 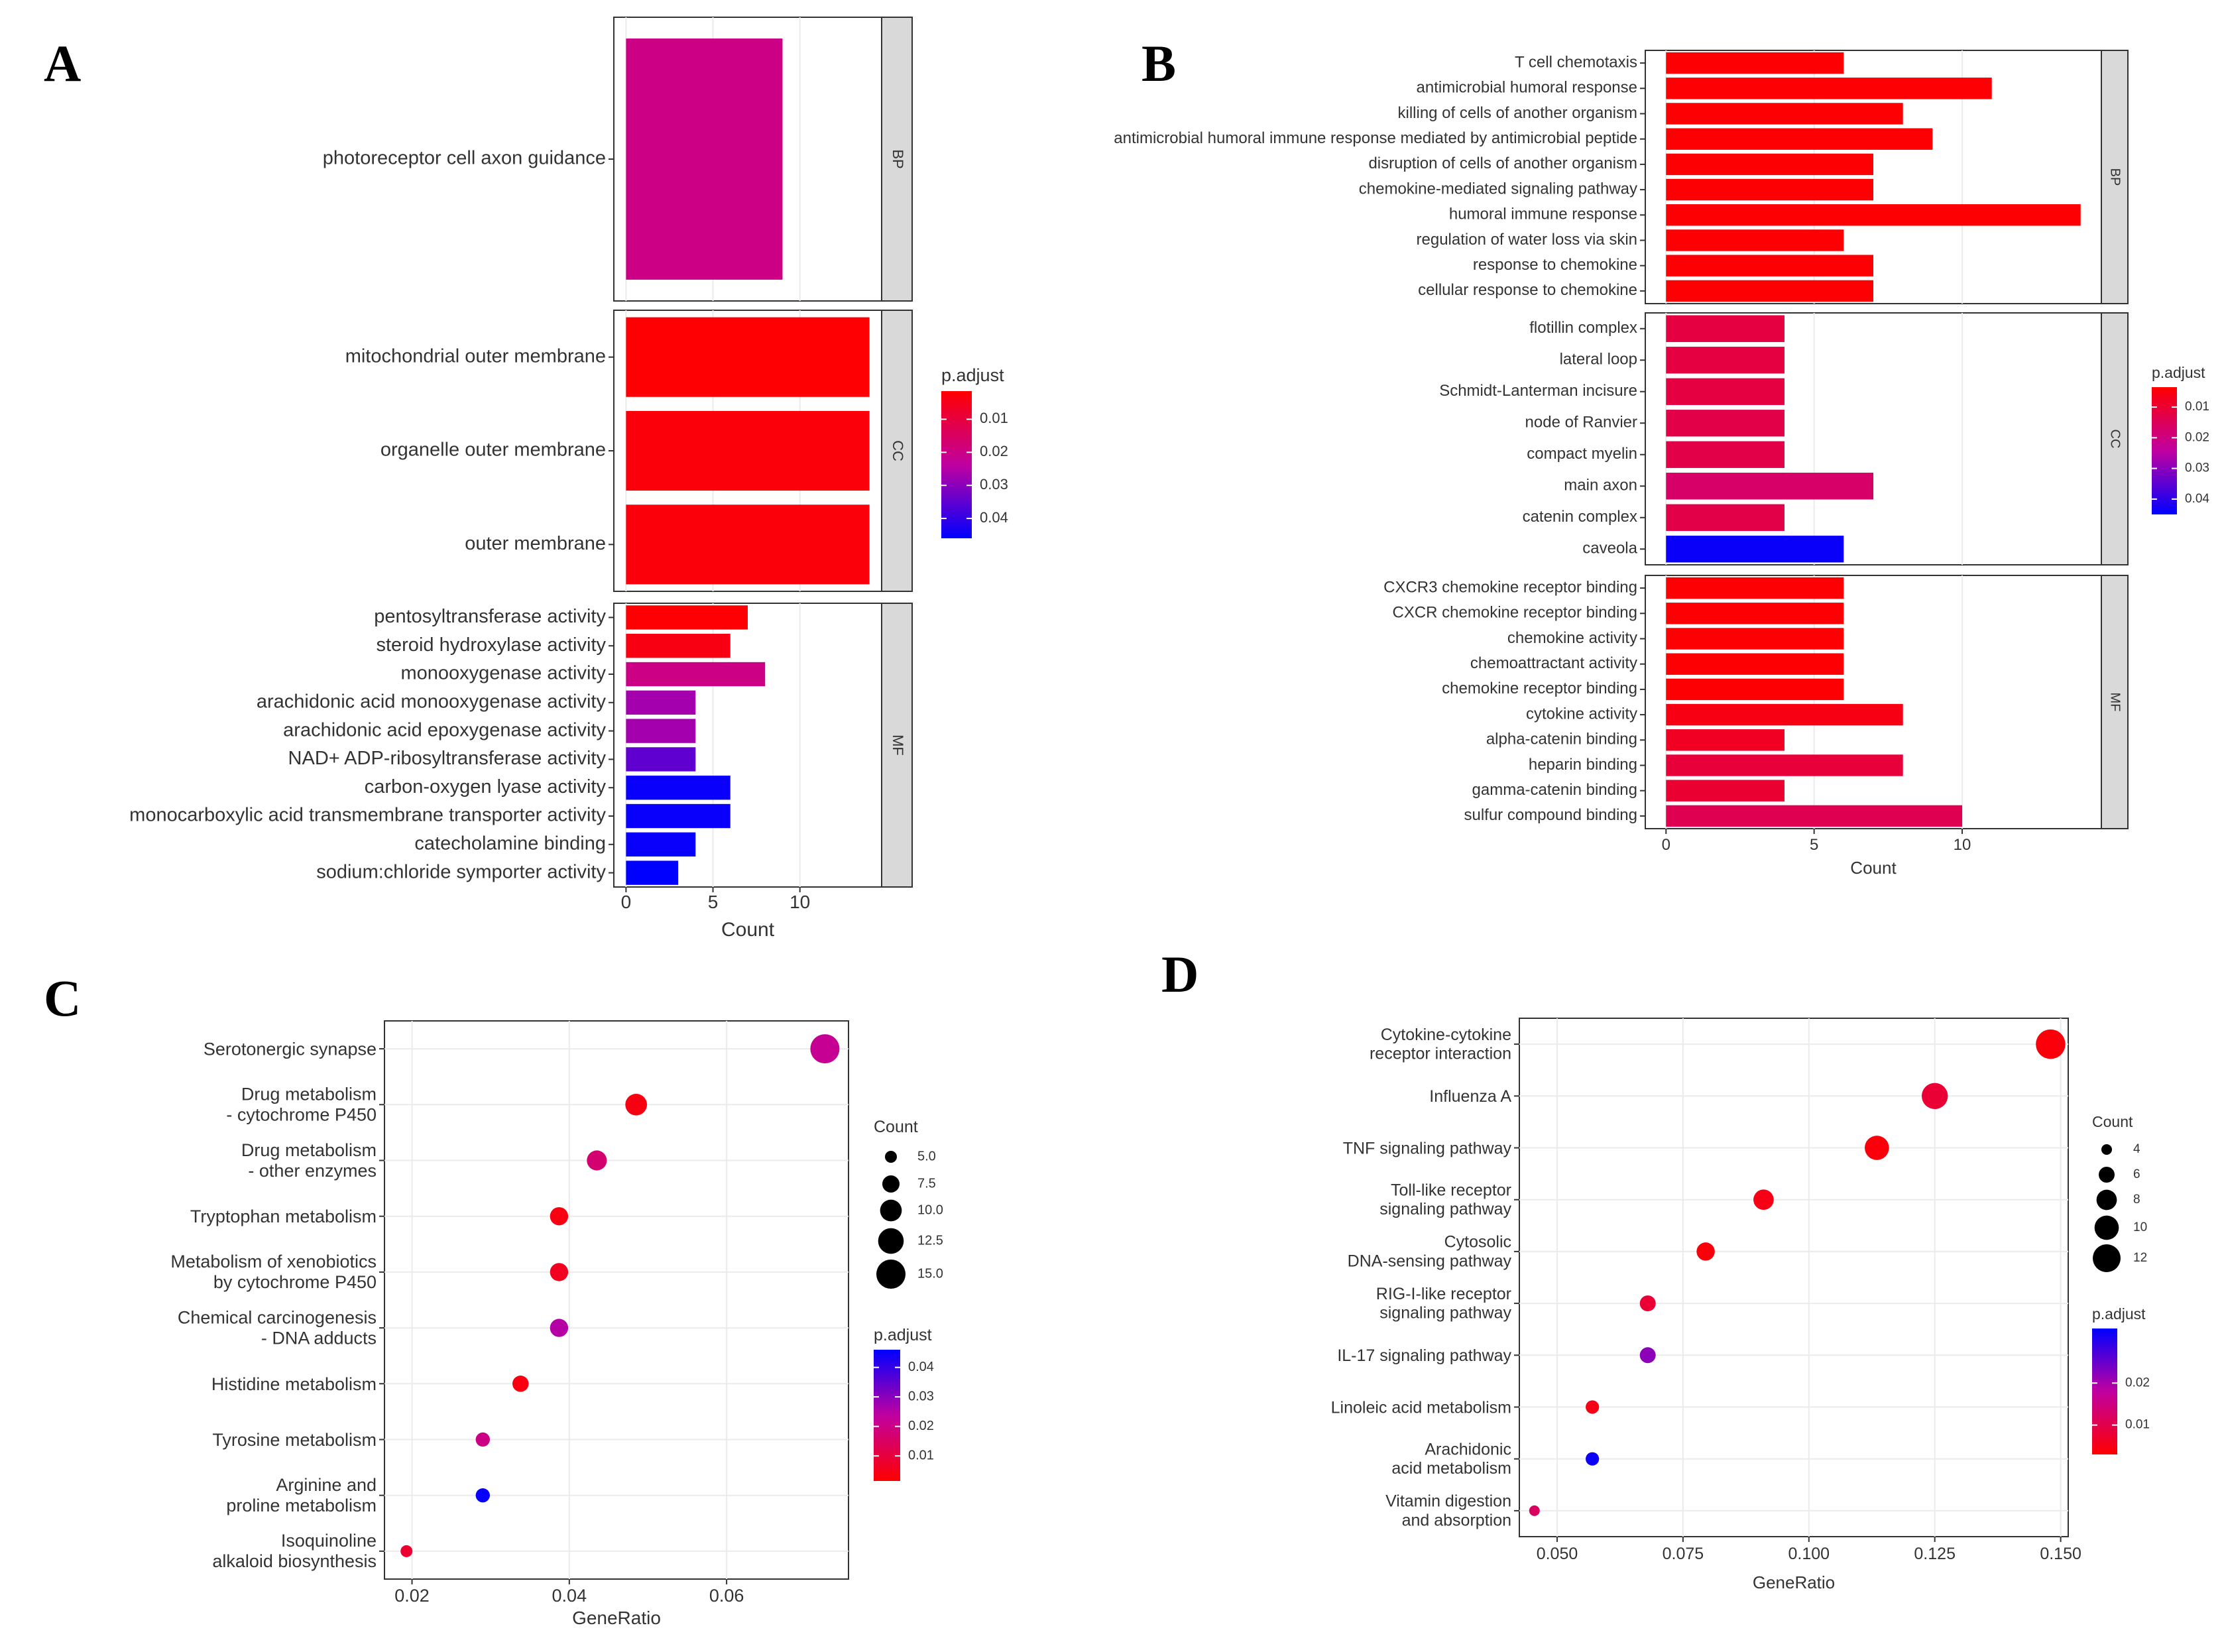 I want to click on category-label: chemokine-mediated signaling pathway, so click(x=1498, y=189).